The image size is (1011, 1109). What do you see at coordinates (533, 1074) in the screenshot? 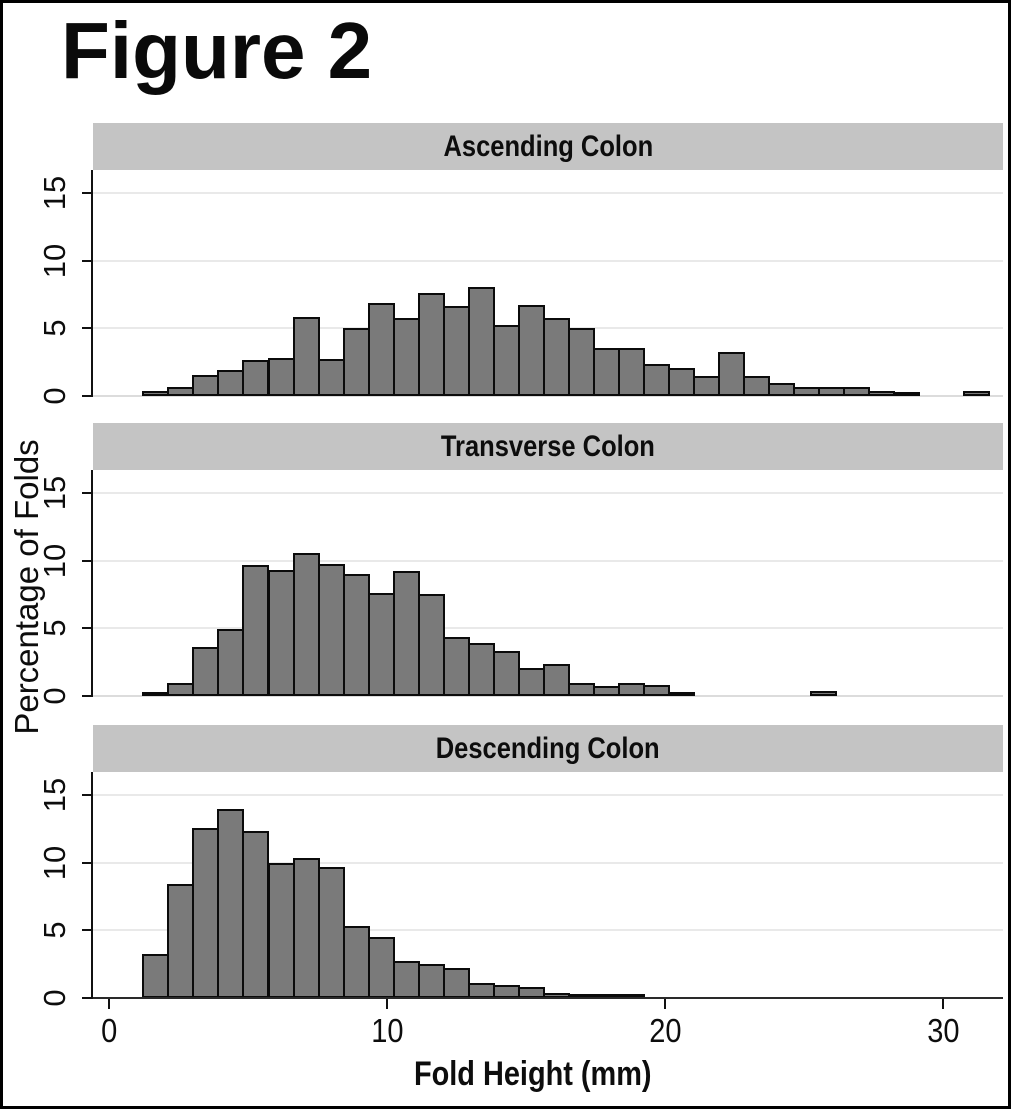
I see `x-axis-title-text: Fold Height (mm)` at bounding box center [533, 1074].